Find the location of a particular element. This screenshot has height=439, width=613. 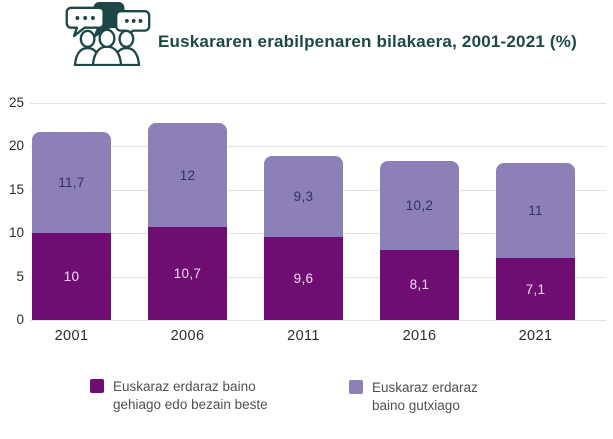

bar-segment-less-2001: 11,7 is located at coordinates (71, 182).